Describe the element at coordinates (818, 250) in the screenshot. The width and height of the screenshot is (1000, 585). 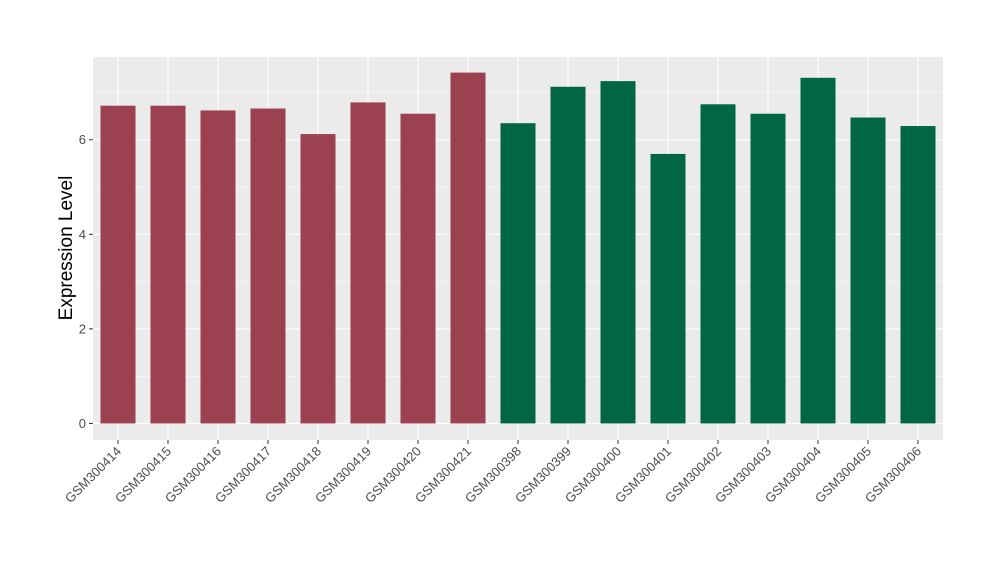
I see `bar-gsm300404` at that location.